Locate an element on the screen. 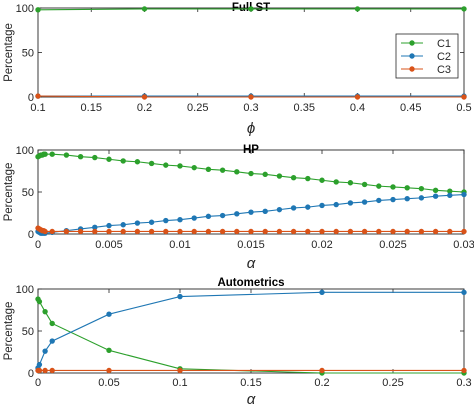  x-tick-label: 0.015 is located at coordinates (251, 245).